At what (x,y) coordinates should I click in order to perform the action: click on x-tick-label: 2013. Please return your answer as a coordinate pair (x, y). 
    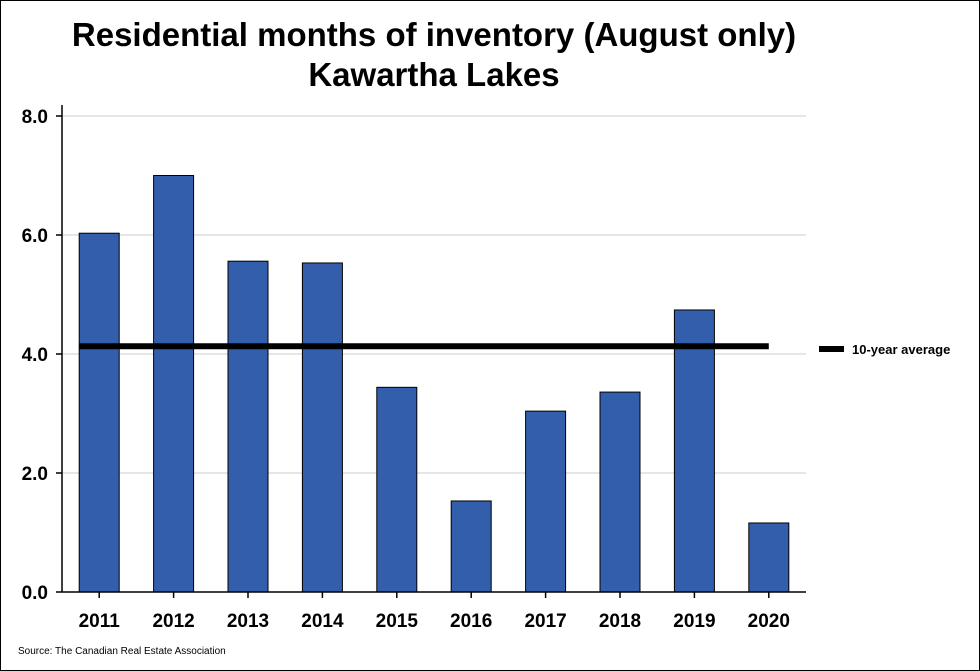
    Looking at the image, I should click on (248, 621).